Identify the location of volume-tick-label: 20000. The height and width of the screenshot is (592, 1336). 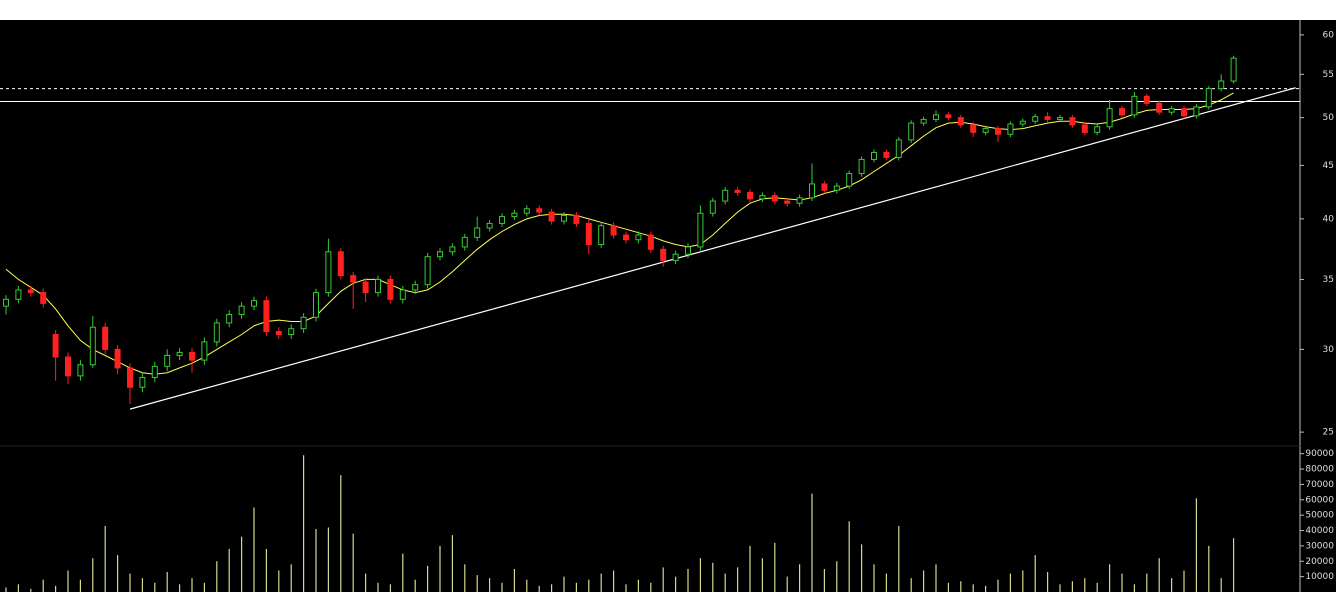
(1319, 562).